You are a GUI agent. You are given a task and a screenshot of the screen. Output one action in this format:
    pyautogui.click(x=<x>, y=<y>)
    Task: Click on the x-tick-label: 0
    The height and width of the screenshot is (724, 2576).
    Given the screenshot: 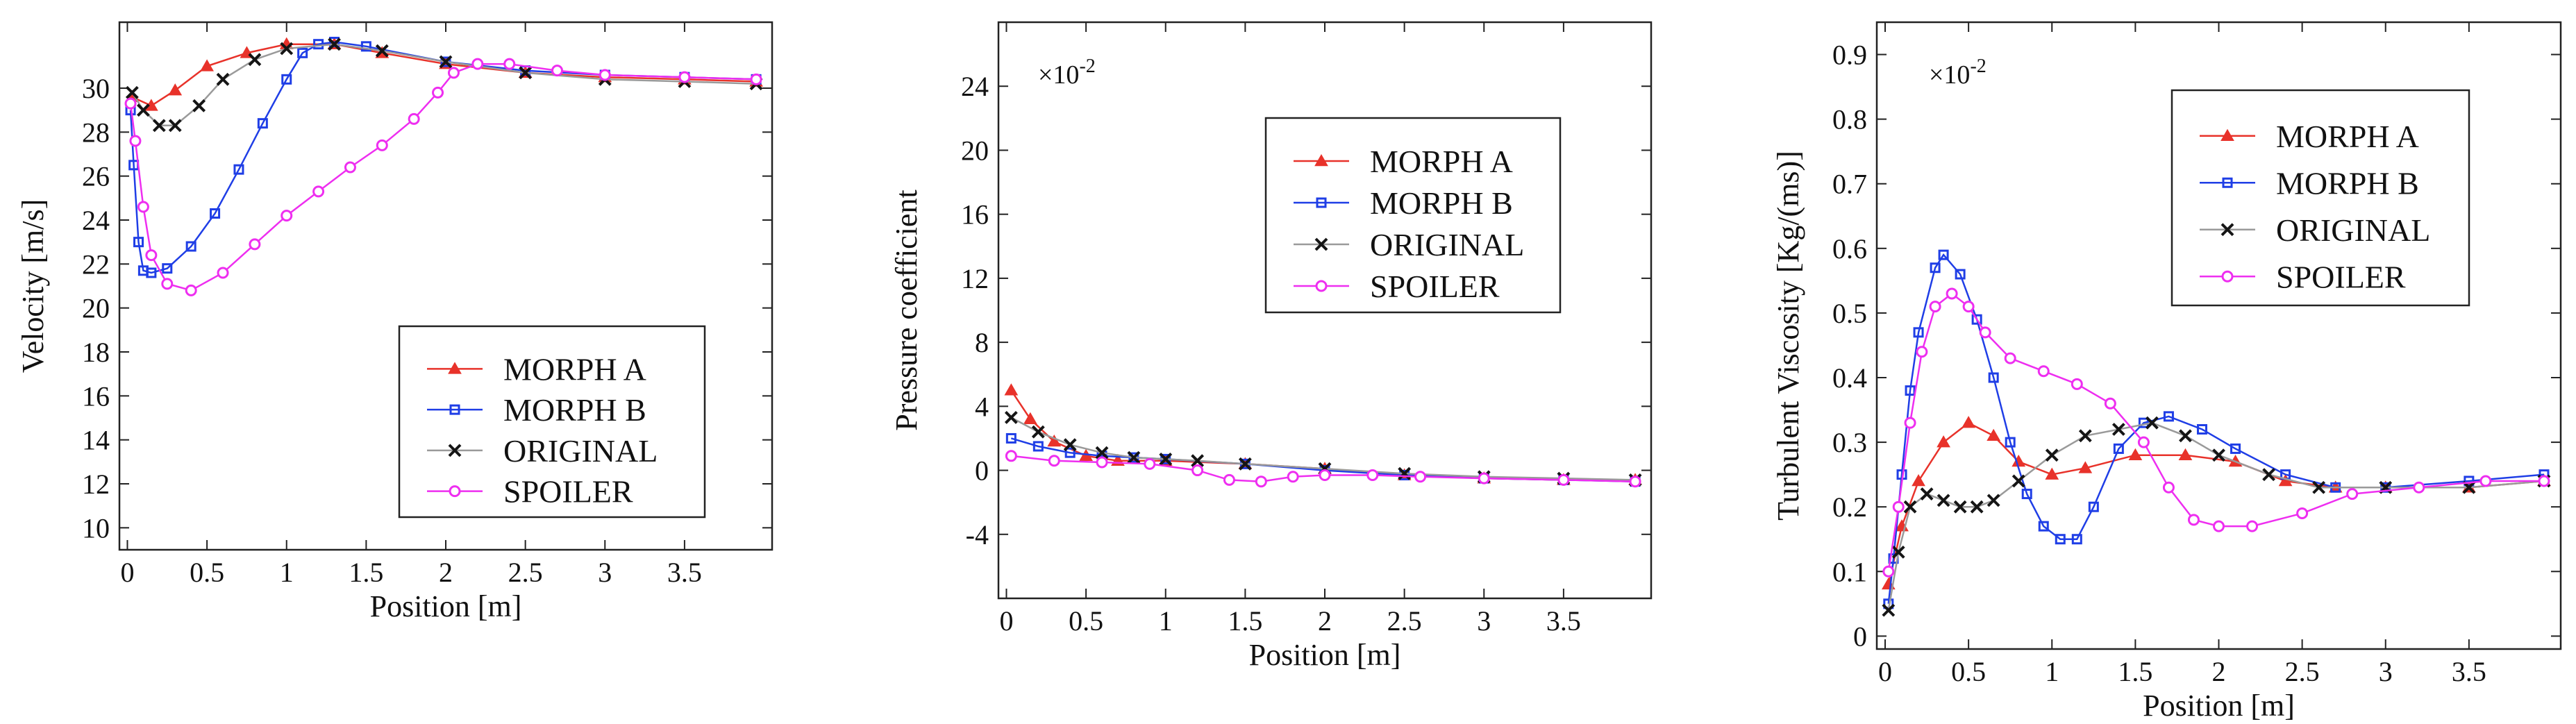 What is the action you would take?
    pyautogui.click(x=127, y=572)
    